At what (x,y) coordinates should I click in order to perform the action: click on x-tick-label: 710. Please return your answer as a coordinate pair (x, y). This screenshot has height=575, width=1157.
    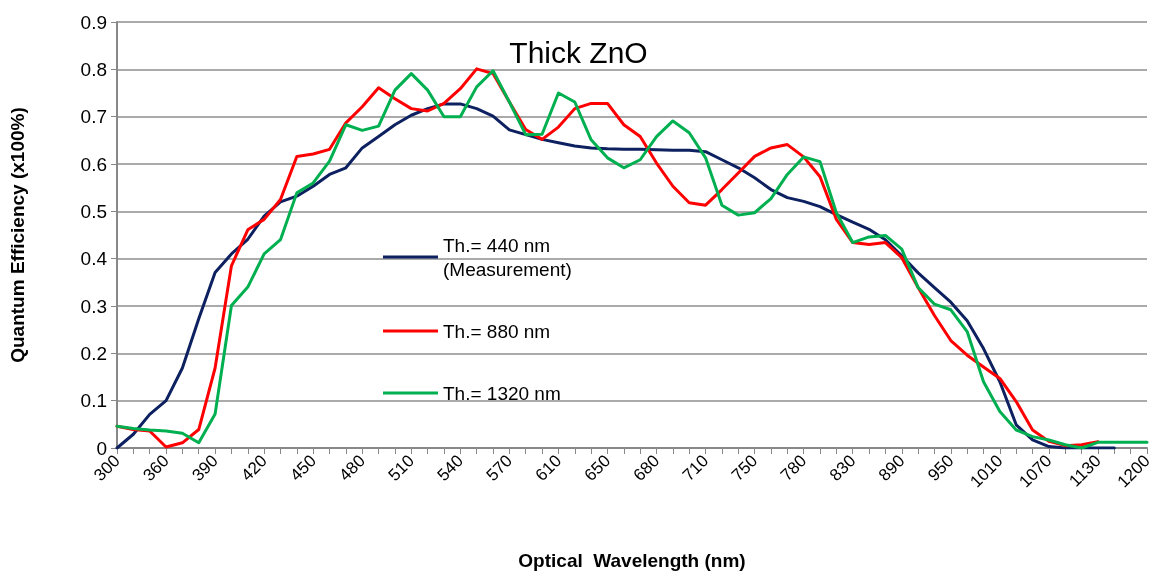
    Looking at the image, I should click on (695, 468).